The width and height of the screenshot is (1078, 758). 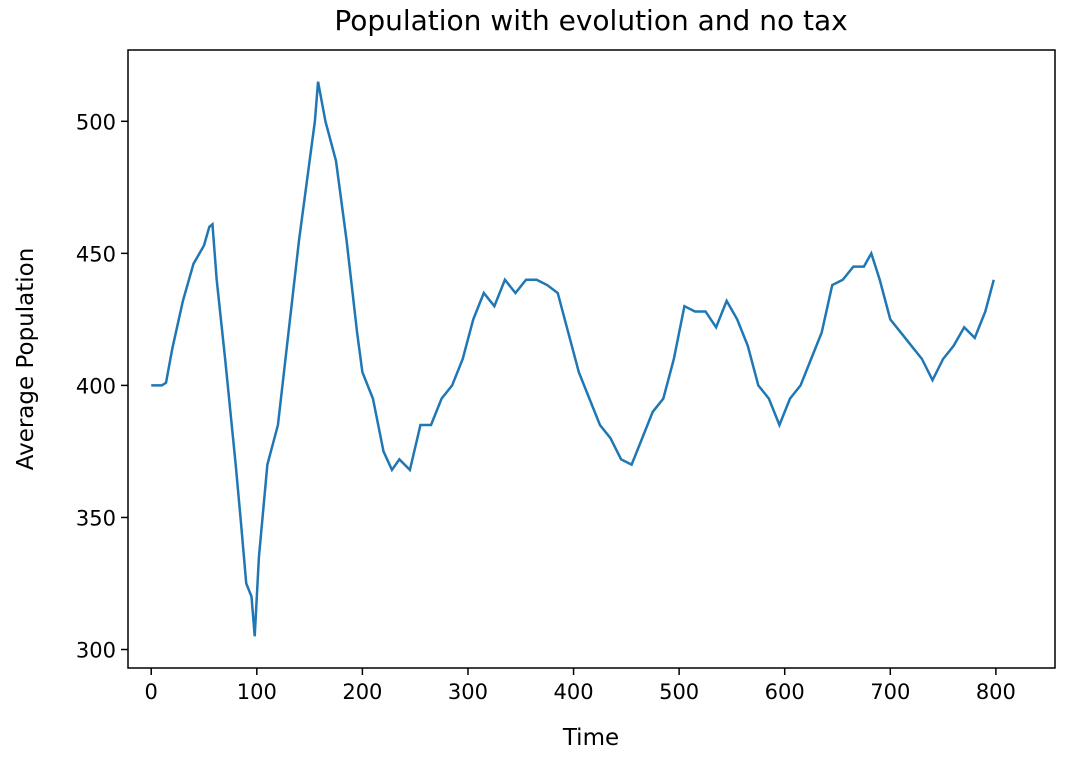 I want to click on x-tick-label: 700, so click(x=890, y=692).